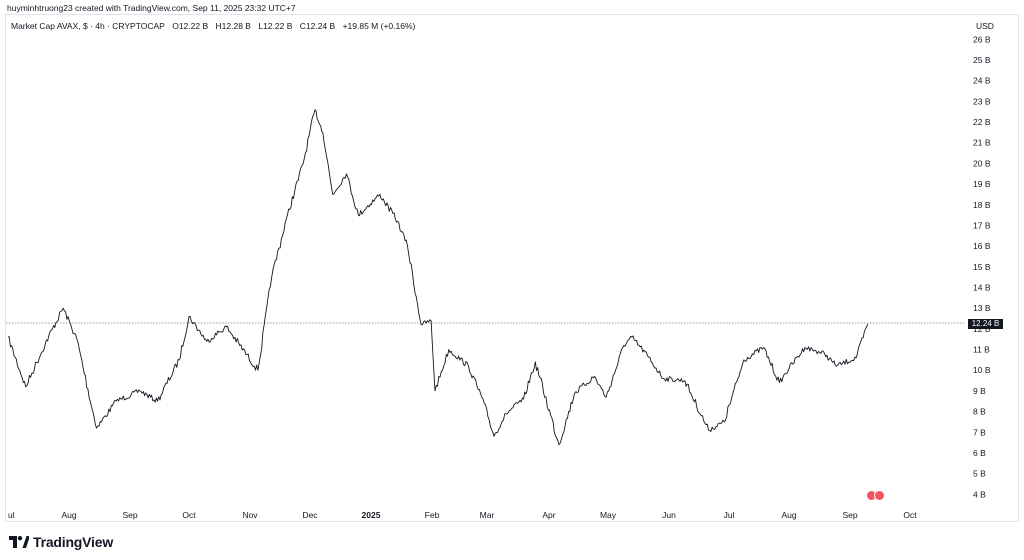 This screenshot has height=560, width=1024. What do you see at coordinates (979, 412) in the screenshot?
I see `y-tick-label: 8 B` at bounding box center [979, 412].